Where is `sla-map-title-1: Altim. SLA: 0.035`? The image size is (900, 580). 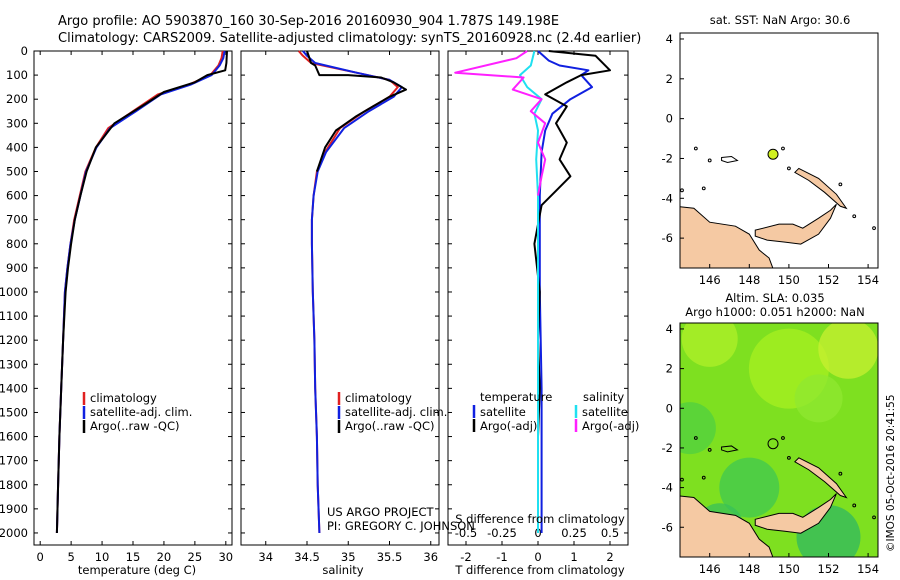
sla-map-title-1: Altim. SLA: 0.035 is located at coordinates (774, 298).